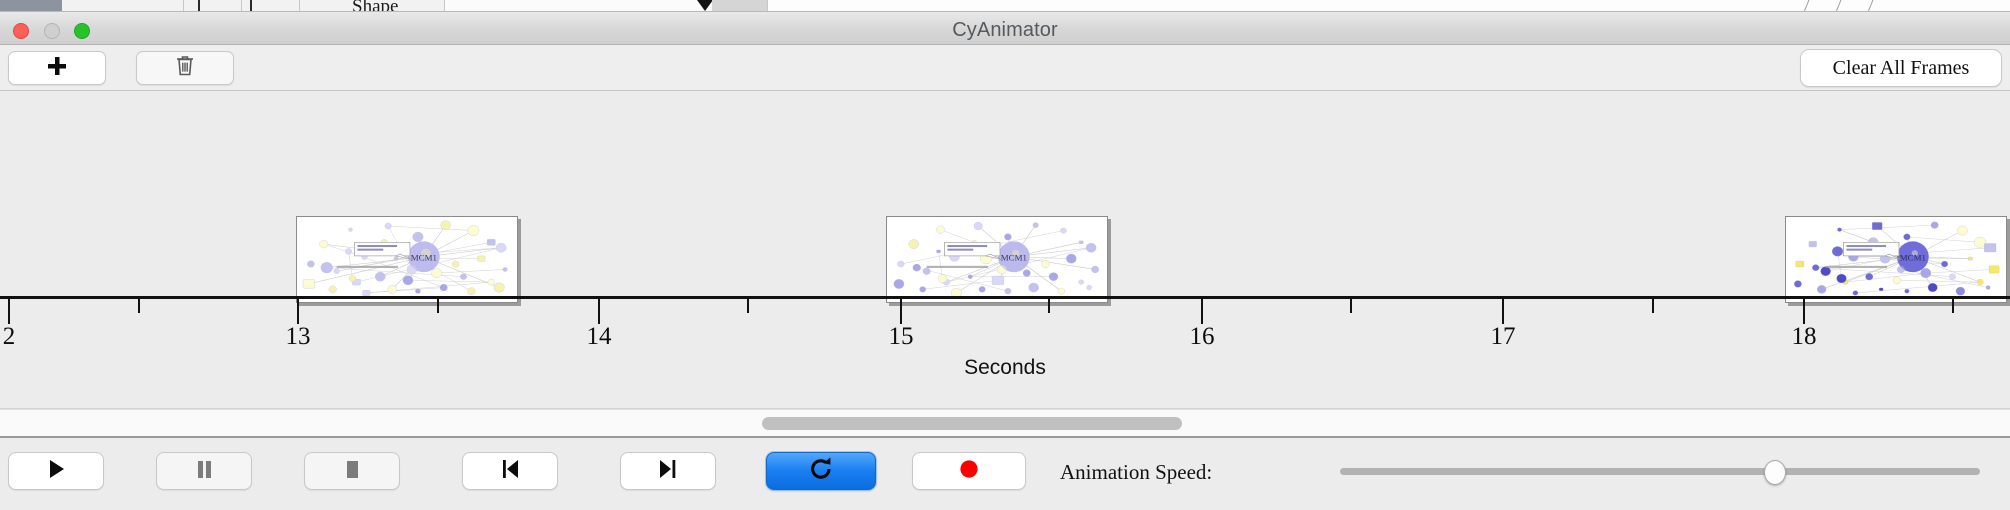  Describe the element at coordinates (1901, 68) in the screenshot. I see `clear-all-frames-button: Clear All Frames` at that location.